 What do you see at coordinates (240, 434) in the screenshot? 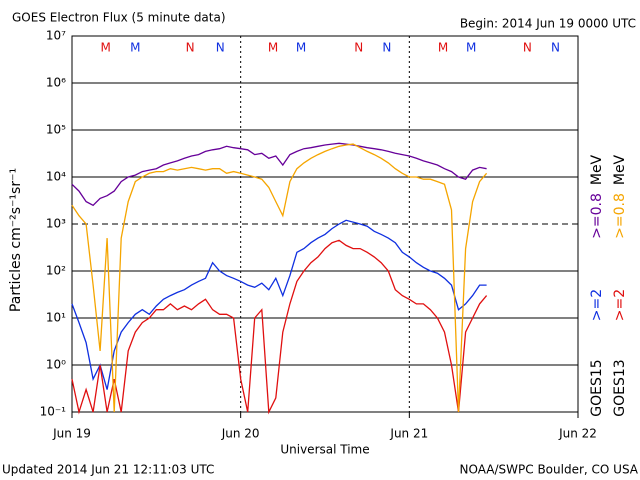
I see `x-tick-label: Jun 20` at bounding box center [240, 434].